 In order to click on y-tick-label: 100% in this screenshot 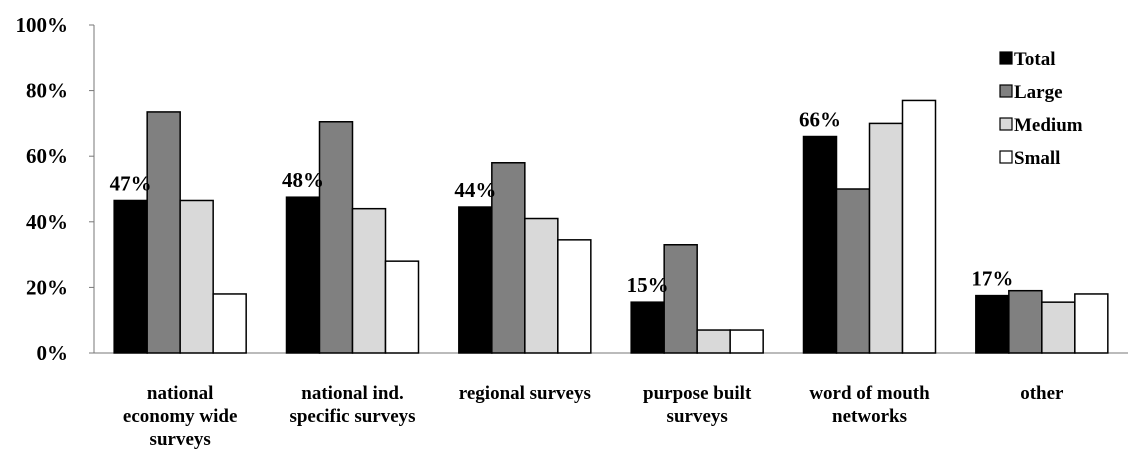, I will do `click(42, 25)`.